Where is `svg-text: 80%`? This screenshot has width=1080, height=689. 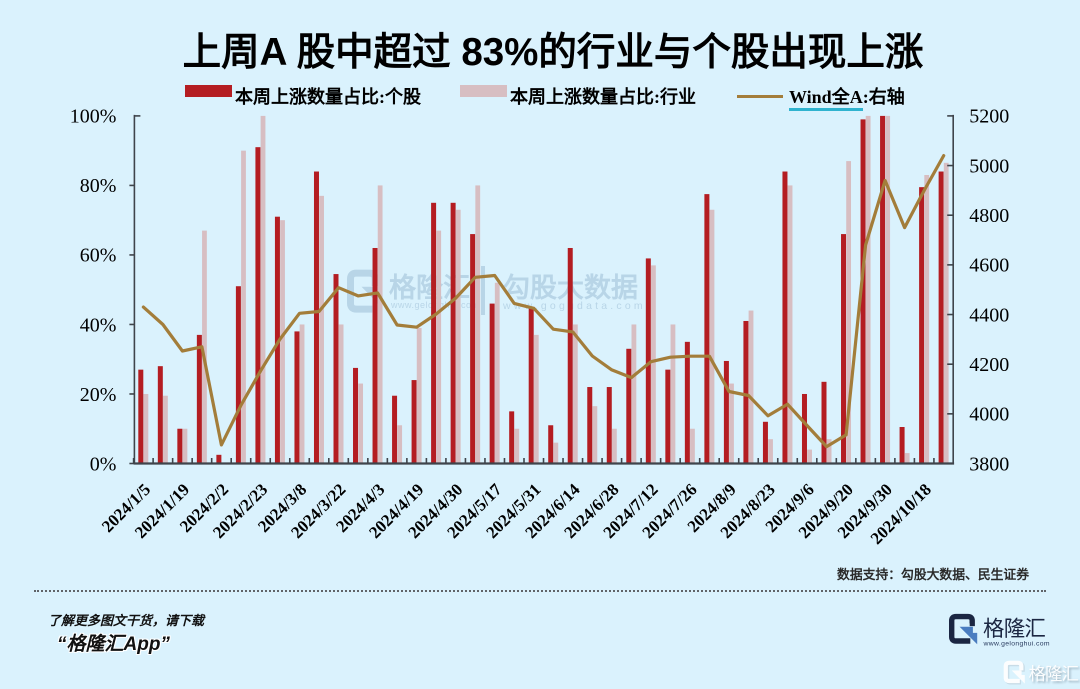 svg-text: 80% is located at coordinates (98, 186).